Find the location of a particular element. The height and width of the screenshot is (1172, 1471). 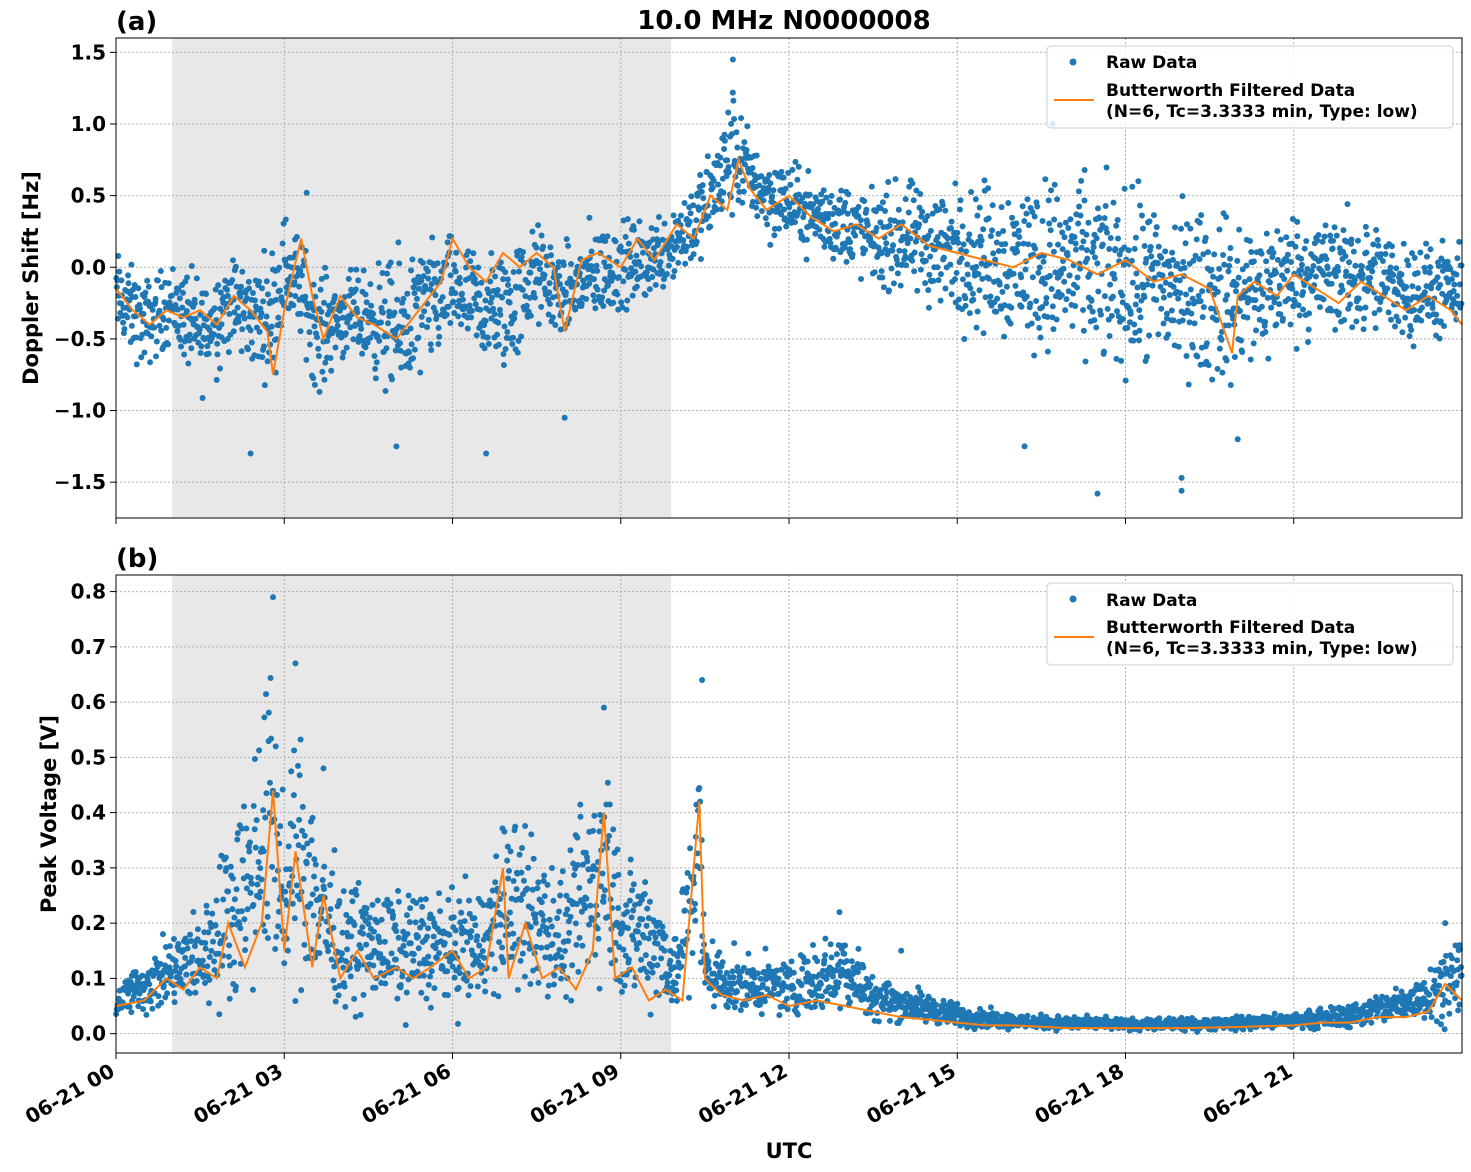

y-tick-label: 0.5 is located at coordinates (88, 196).